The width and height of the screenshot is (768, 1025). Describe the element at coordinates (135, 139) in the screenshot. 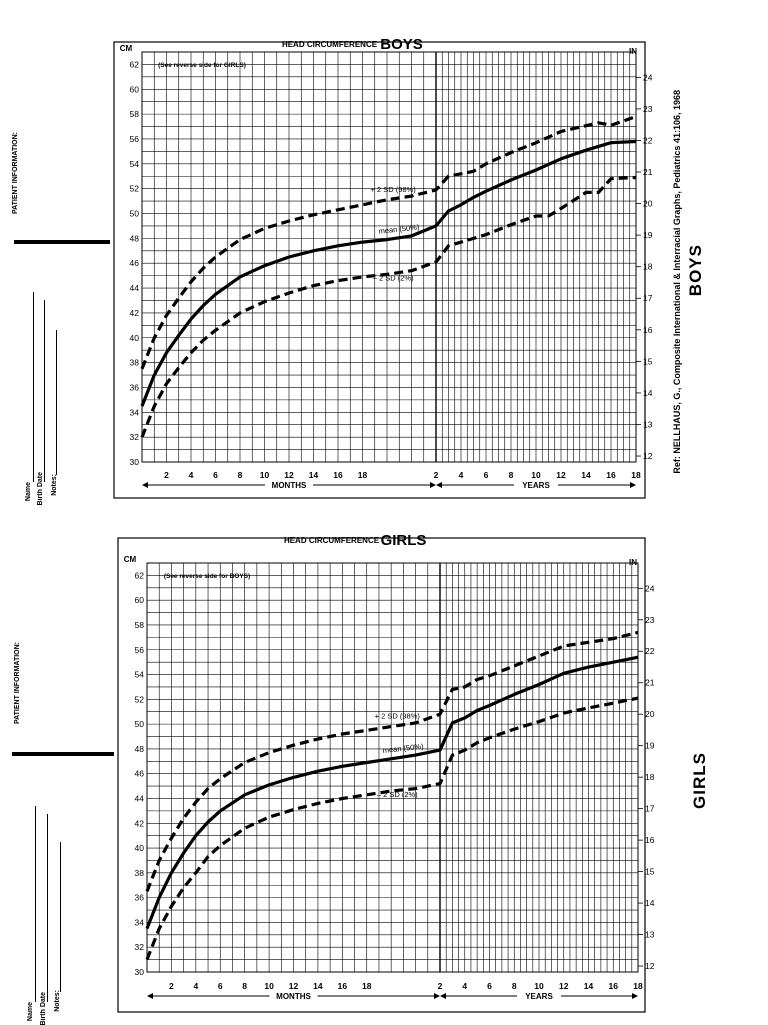

I see `cm-tick-label: 56` at that location.